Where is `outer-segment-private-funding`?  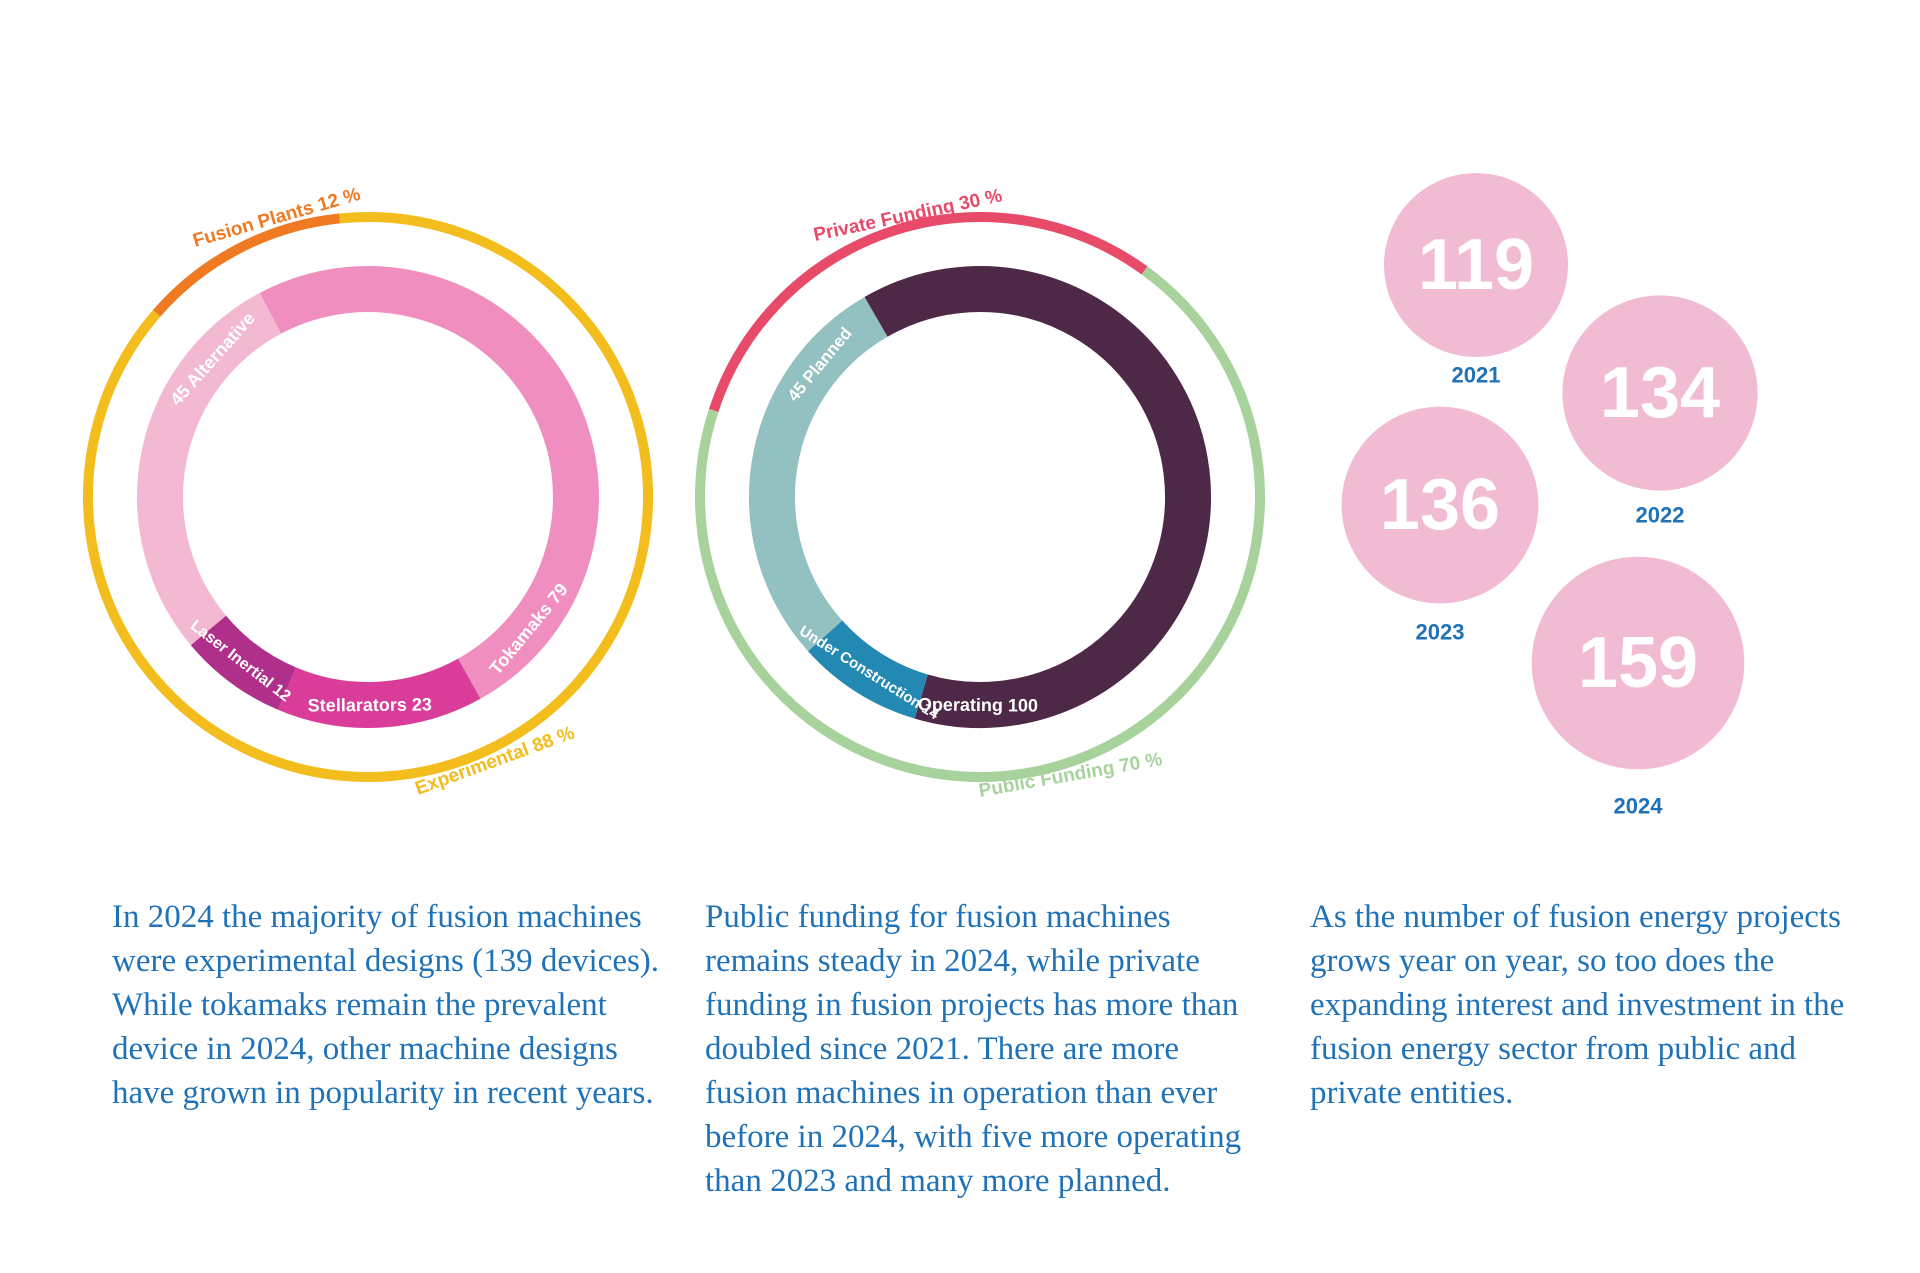 outer-segment-private-funding is located at coordinates (928, 312).